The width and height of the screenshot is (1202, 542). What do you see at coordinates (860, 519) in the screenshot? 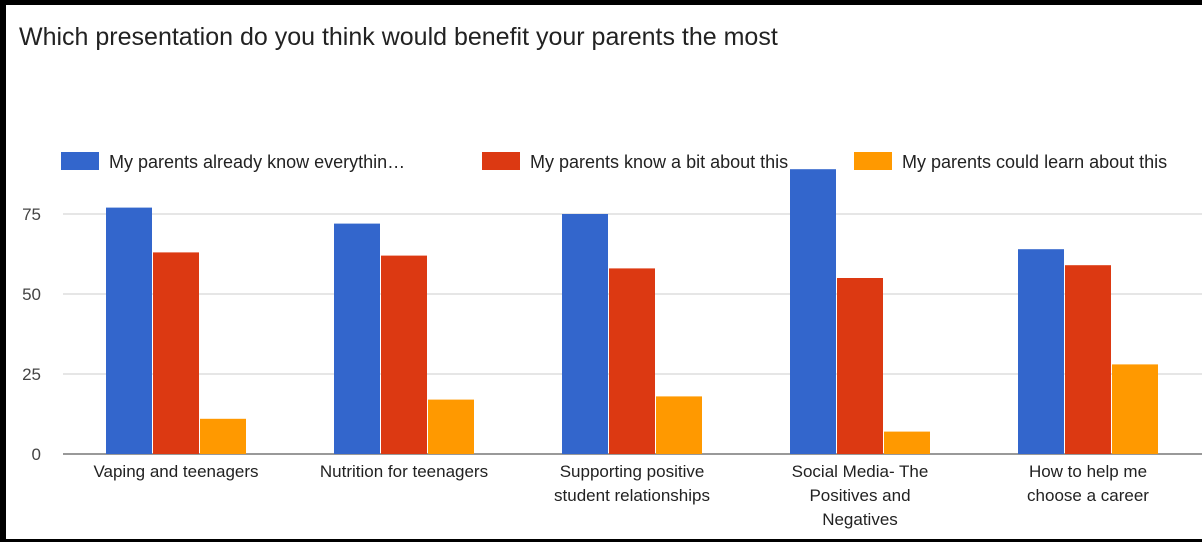
I see `category-label: Negatives` at bounding box center [860, 519].